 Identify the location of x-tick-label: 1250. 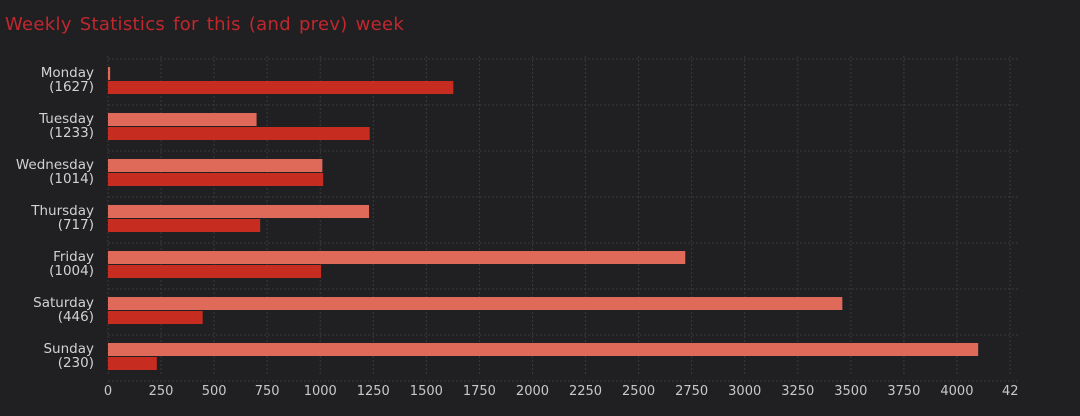
(373, 391).